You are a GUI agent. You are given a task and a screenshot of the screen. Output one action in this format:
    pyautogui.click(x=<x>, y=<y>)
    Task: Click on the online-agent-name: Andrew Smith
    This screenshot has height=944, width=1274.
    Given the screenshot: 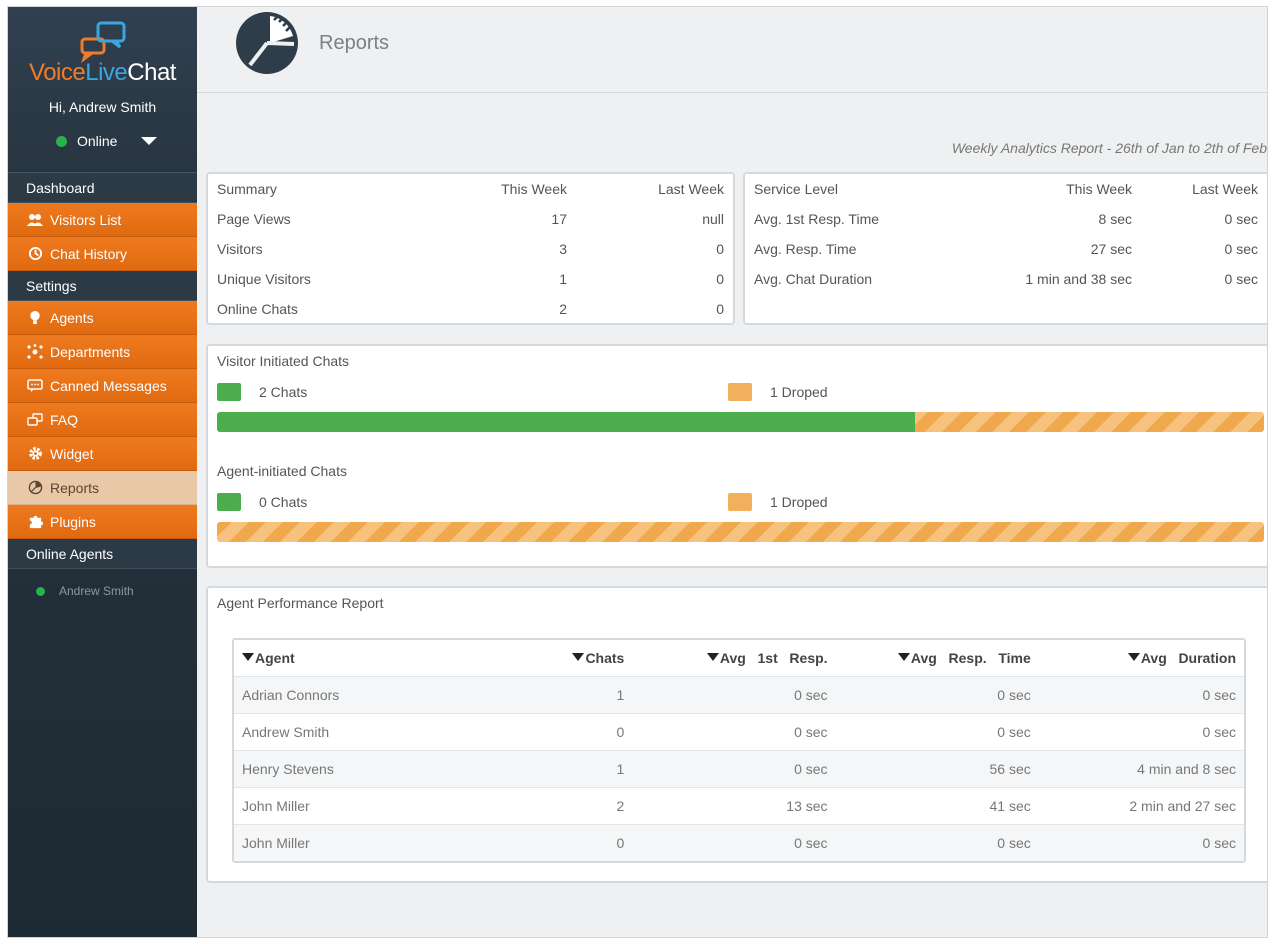 What is the action you would take?
    pyautogui.click(x=96, y=591)
    